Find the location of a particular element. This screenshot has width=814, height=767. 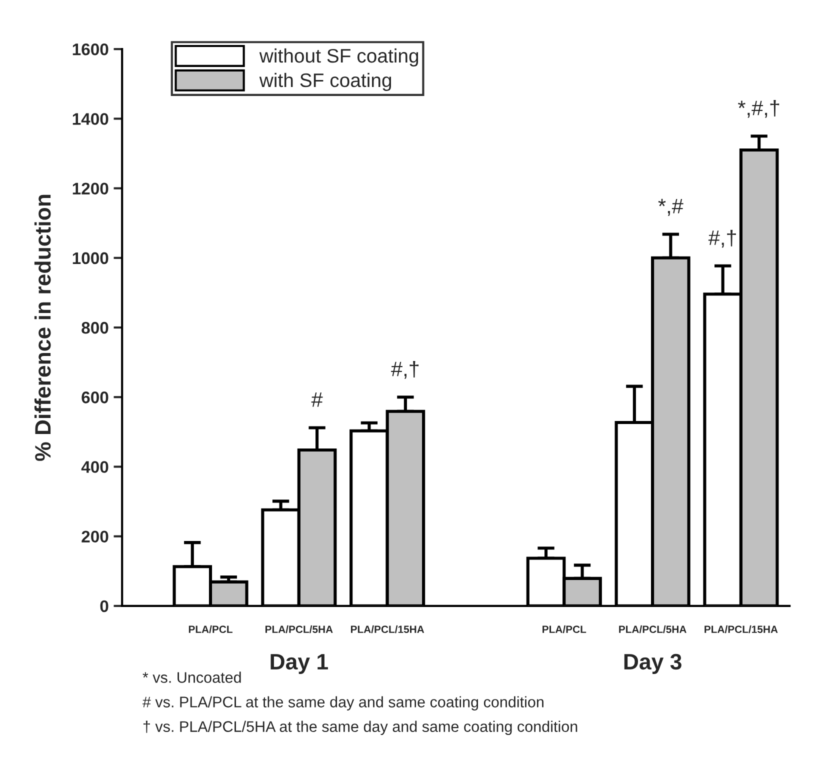

annotation: *,# is located at coordinates (671, 207).